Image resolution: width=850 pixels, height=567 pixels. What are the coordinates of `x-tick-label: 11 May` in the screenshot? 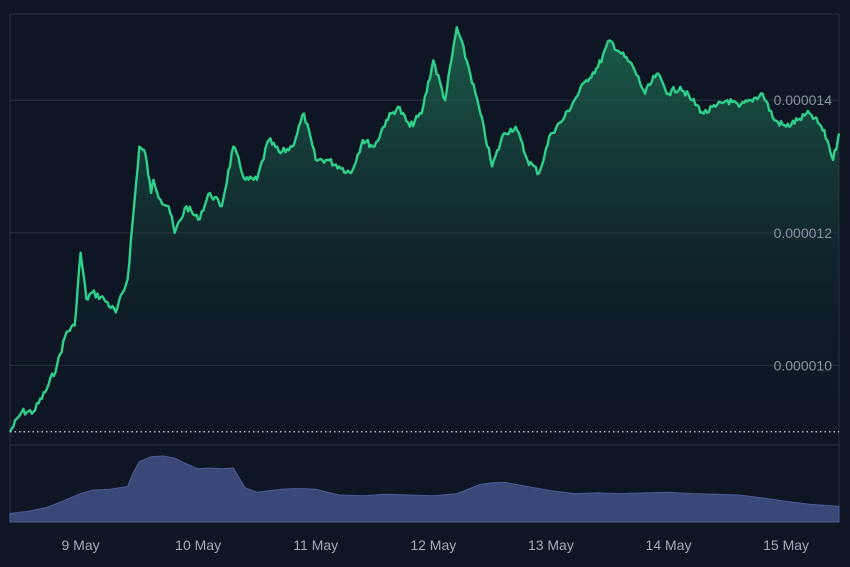 It's located at (315, 545).